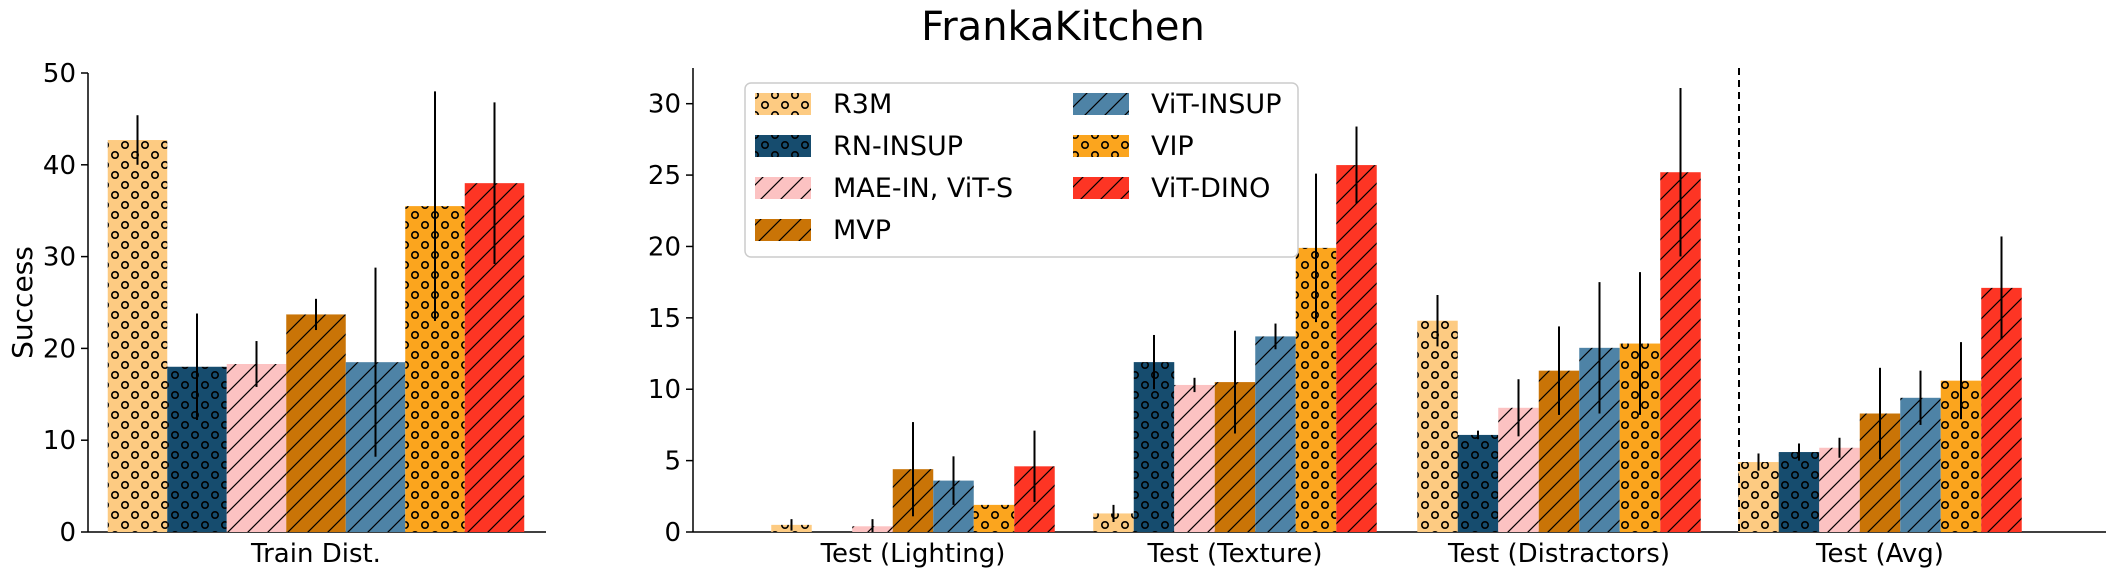  Describe the element at coordinates (315, 554) in the screenshot. I see `x-tick-label: Train Dist.` at that location.